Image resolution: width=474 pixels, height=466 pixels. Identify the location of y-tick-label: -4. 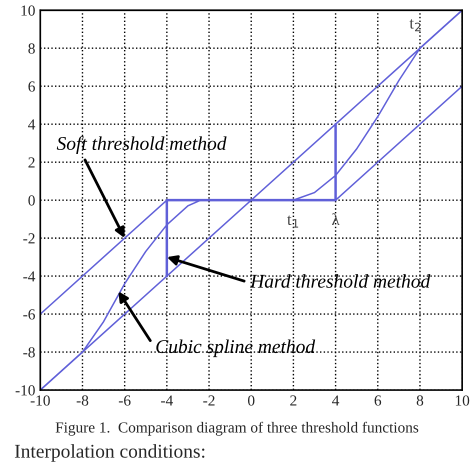
(29, 276).